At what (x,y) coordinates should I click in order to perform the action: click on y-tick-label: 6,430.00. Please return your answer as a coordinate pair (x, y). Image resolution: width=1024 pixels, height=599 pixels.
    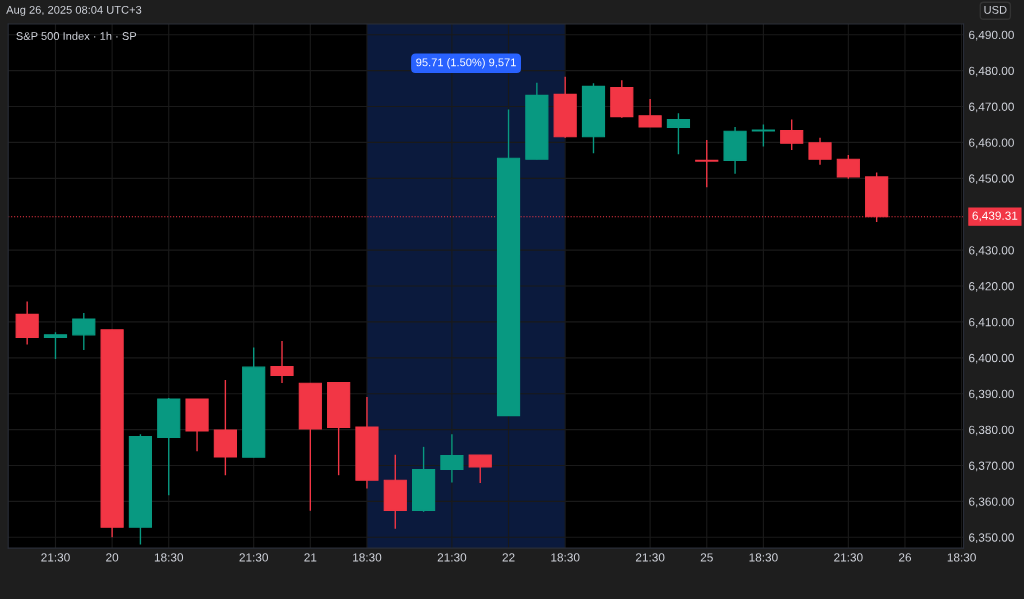
    Looking at the image, I should click on (991, 251).